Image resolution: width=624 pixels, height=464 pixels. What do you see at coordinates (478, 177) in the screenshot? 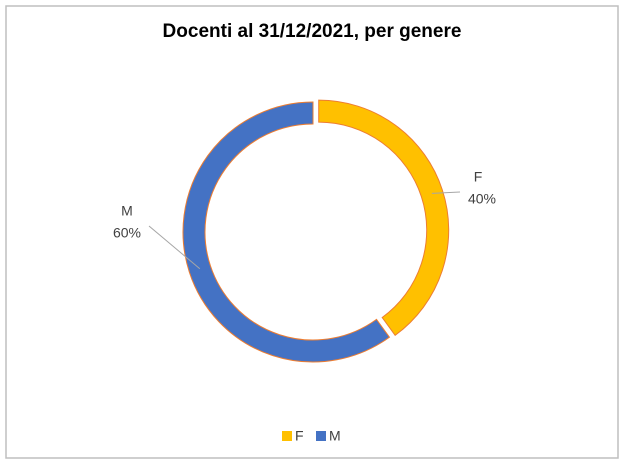
I see `data-label-category: F` at bounding box center [478, 177].